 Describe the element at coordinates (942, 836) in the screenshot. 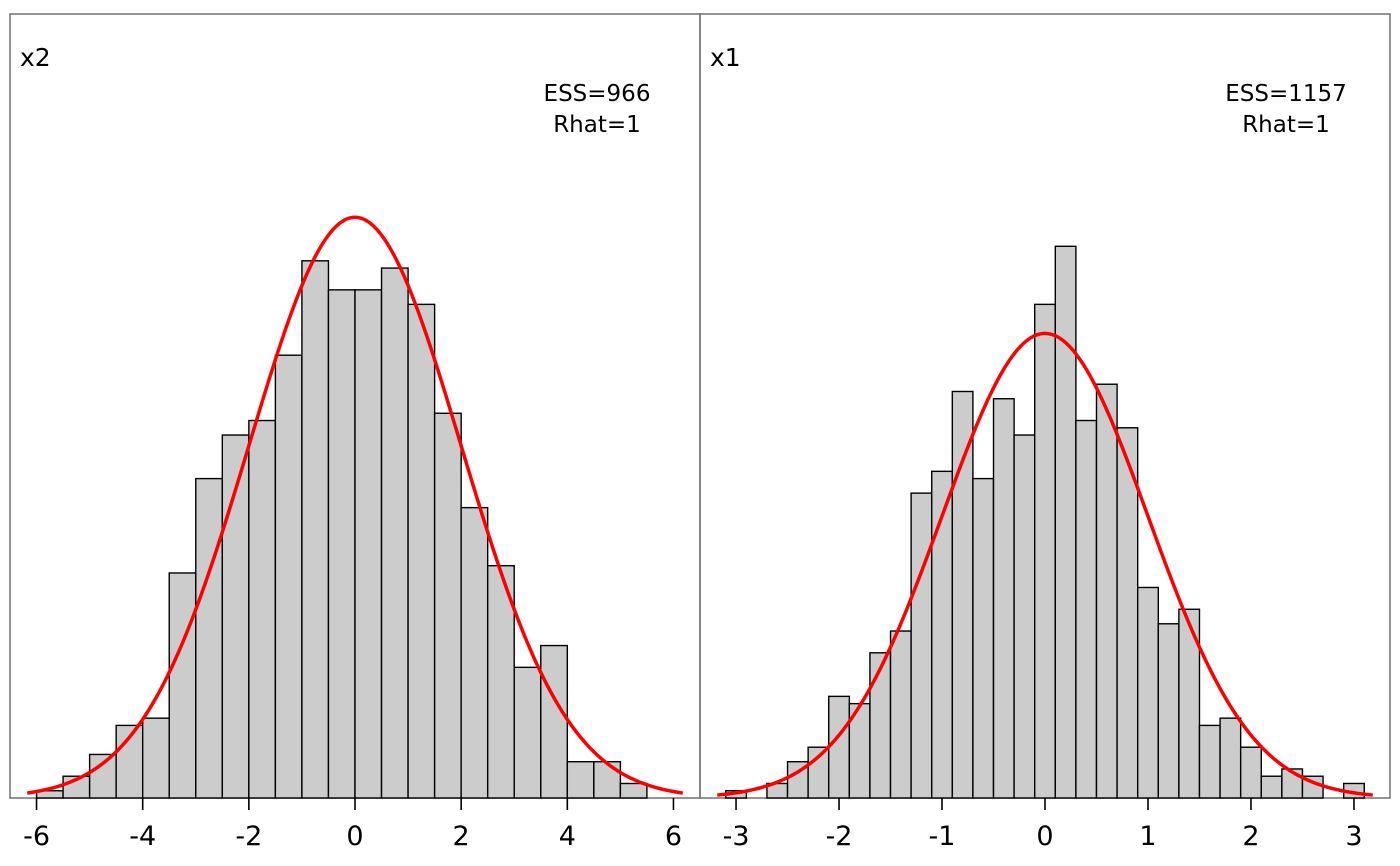

I see `x-tick-label: -1` at that location.